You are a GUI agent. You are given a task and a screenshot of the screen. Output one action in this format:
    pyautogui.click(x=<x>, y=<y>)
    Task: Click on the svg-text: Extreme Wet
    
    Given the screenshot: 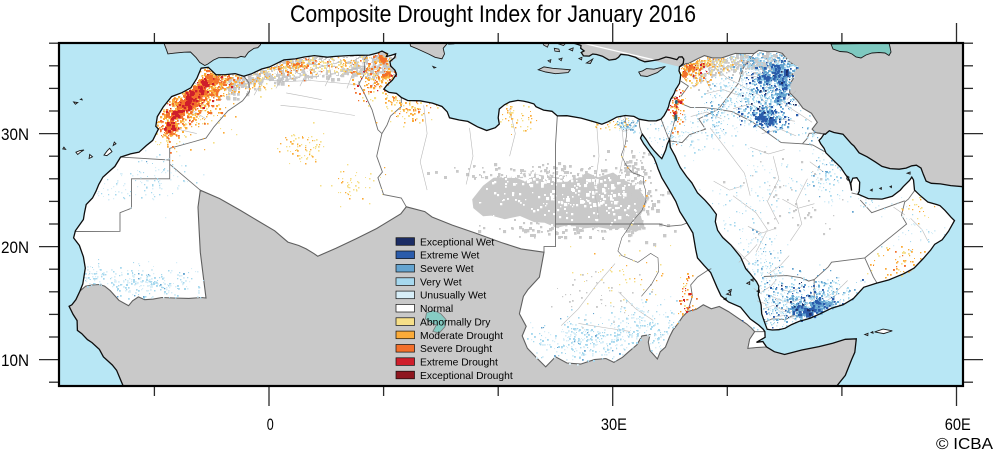 What is the action you would take?
    pyautogui.click(x=449, y=256)
    